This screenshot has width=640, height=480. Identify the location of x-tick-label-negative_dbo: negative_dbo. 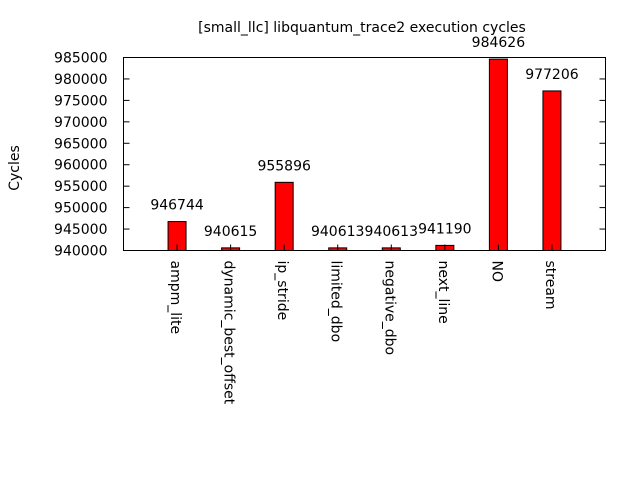
(389, 308).